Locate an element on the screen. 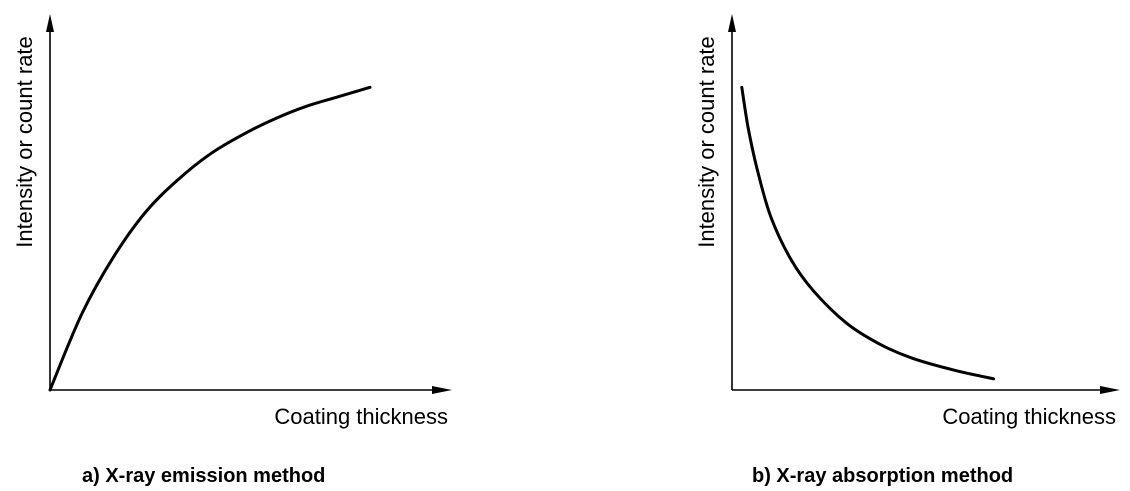  panel-b-y-axis-label: Intensity or count rate is located at coordinates (706, 142).